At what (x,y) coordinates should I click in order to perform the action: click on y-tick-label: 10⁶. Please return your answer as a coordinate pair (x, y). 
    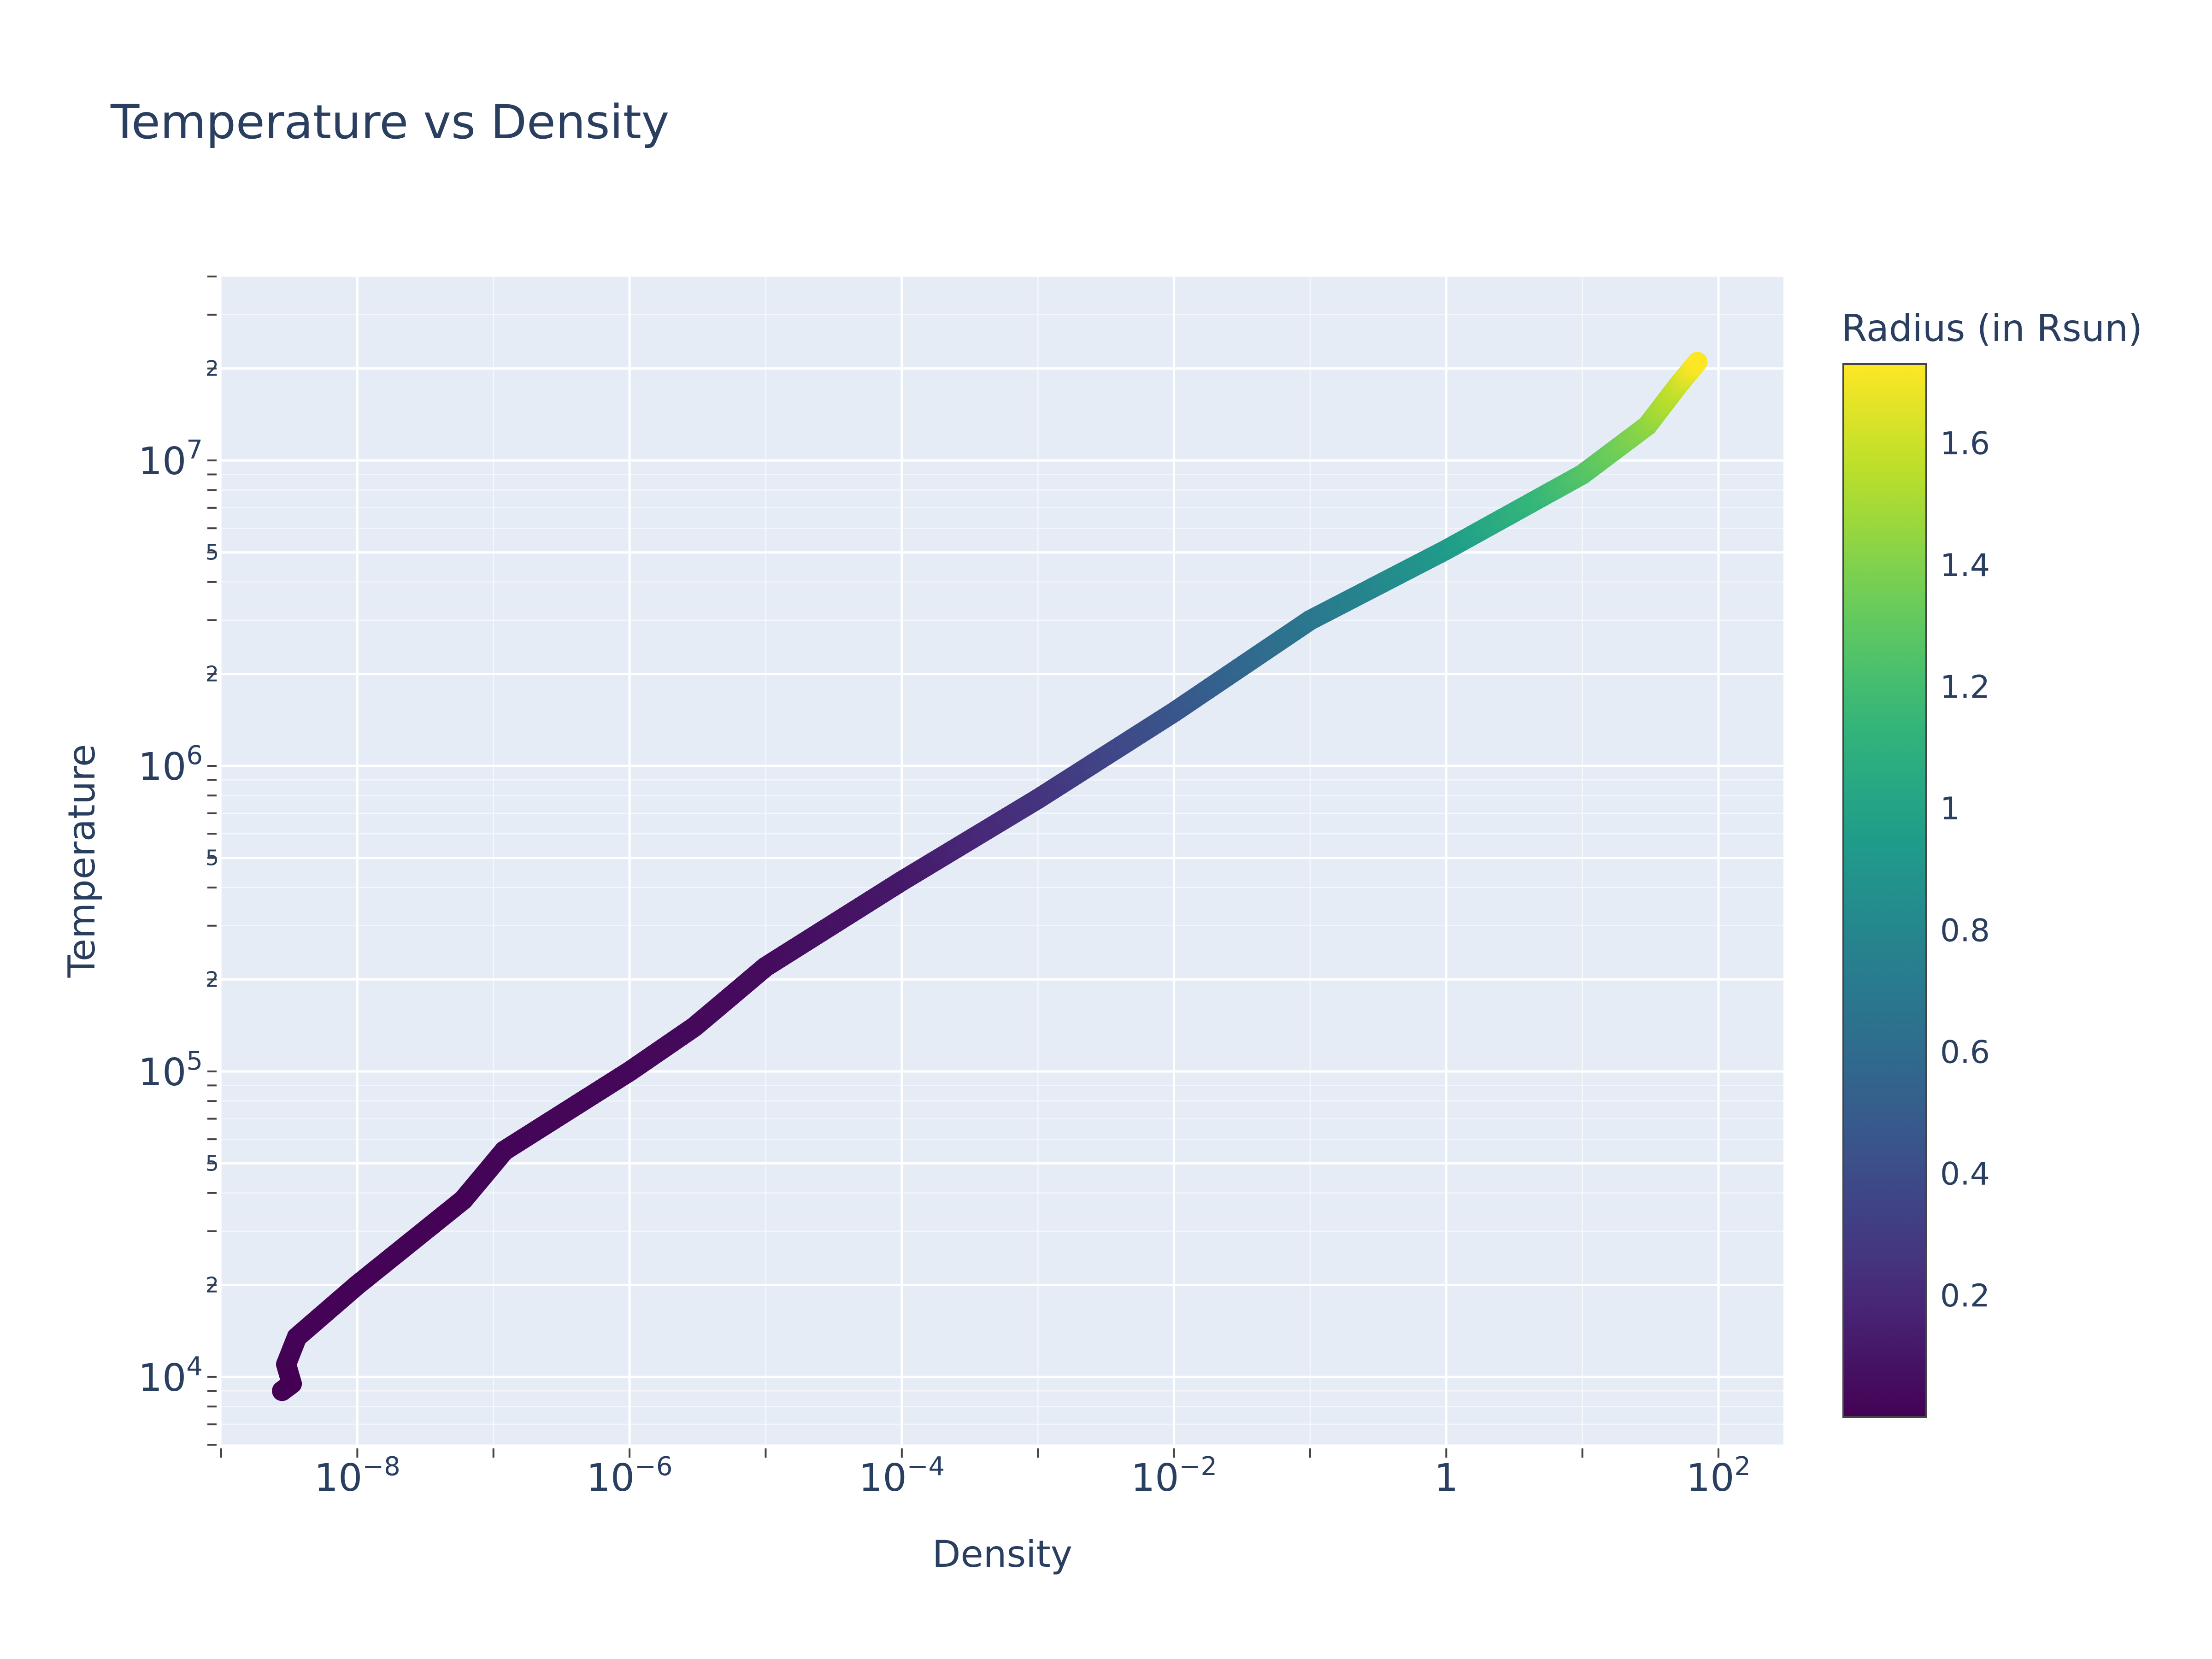
    Looking at the image, I should click on (170, 765).